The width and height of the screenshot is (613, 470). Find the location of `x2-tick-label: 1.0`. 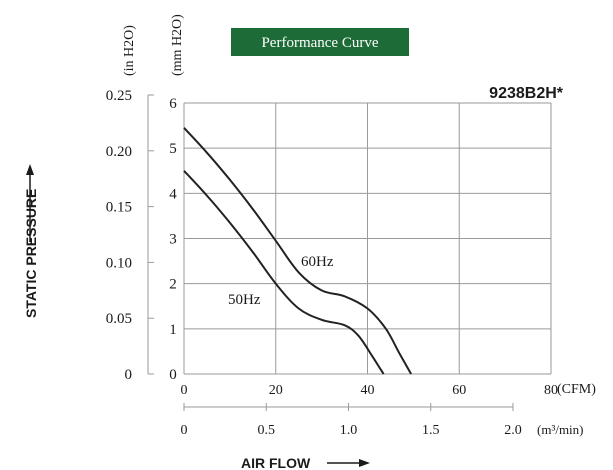

x2-tick-label: 1.0 is located at coordinates (349, 430).